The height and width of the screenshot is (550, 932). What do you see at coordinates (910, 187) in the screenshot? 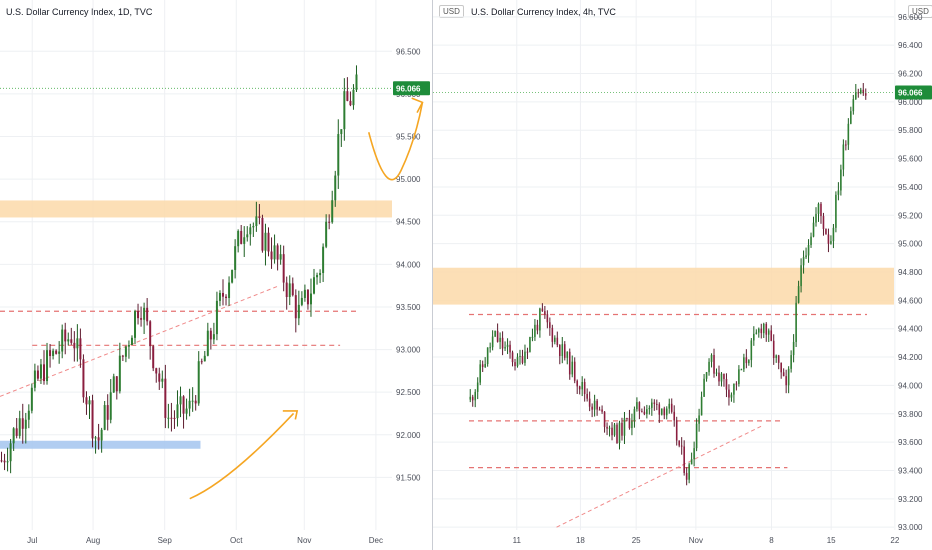
I see `y-tick-label: 95.400` at bounding box center [910, 187].